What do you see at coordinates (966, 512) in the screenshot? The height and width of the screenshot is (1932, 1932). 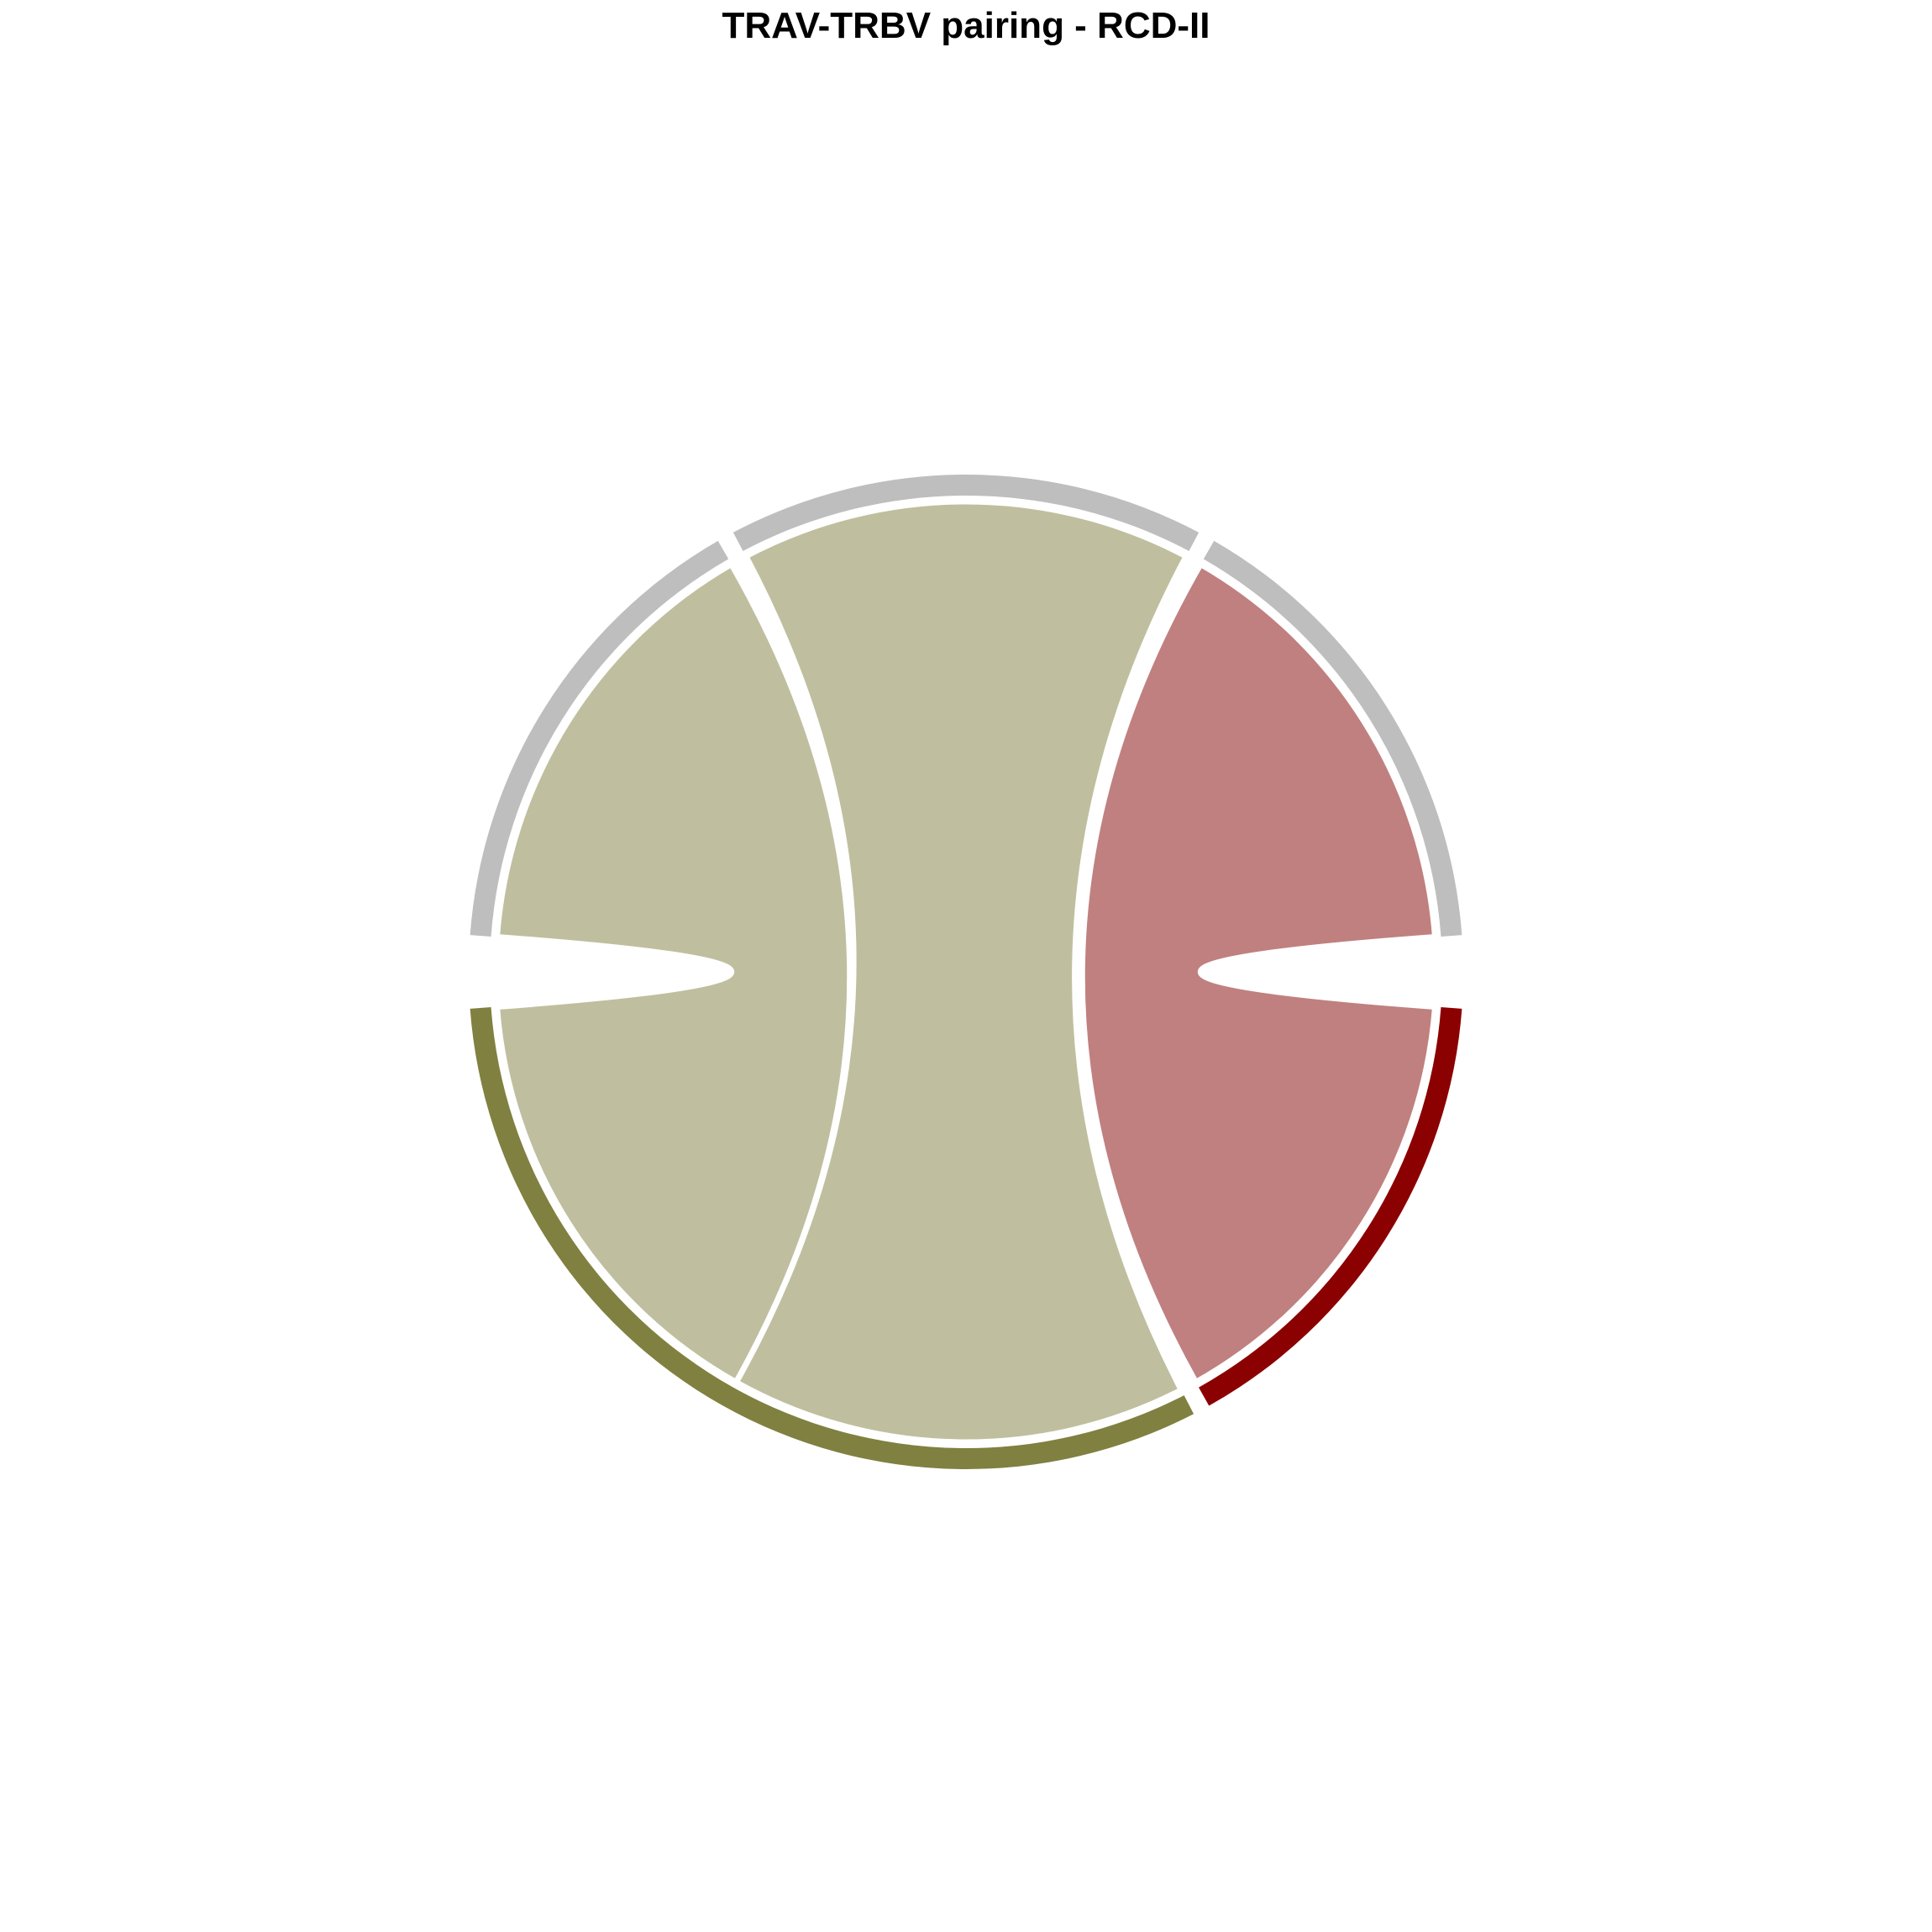 I see `sector-track-trav-top` at bounding box center [966, 512].